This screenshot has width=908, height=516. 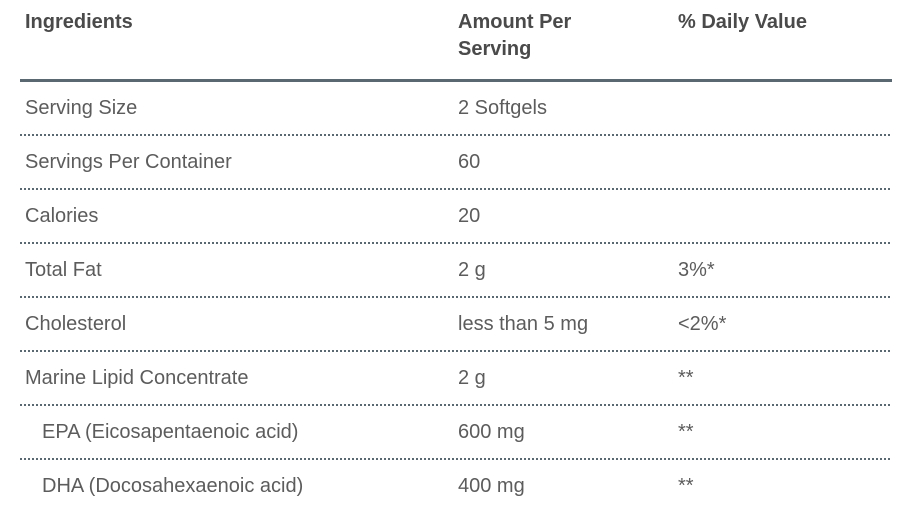 I want to click on ingredient-name: EPA (Eicosapentaenoic acid), so click(x=170, y=431).